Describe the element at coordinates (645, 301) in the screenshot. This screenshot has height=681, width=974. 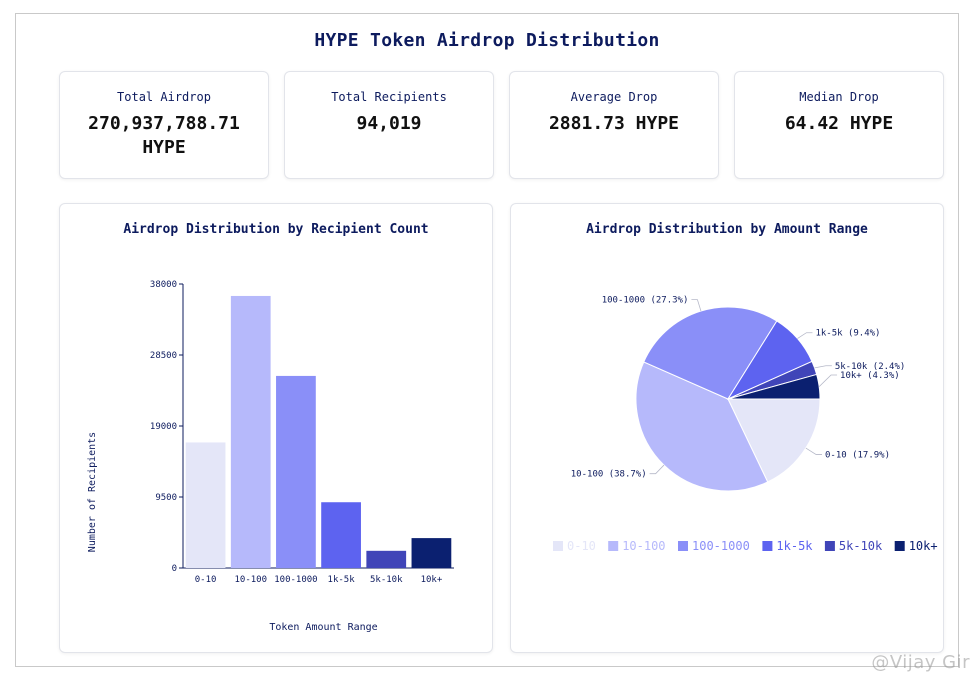
I see `slice-label: 100-1000 (27.3%)` at that location.